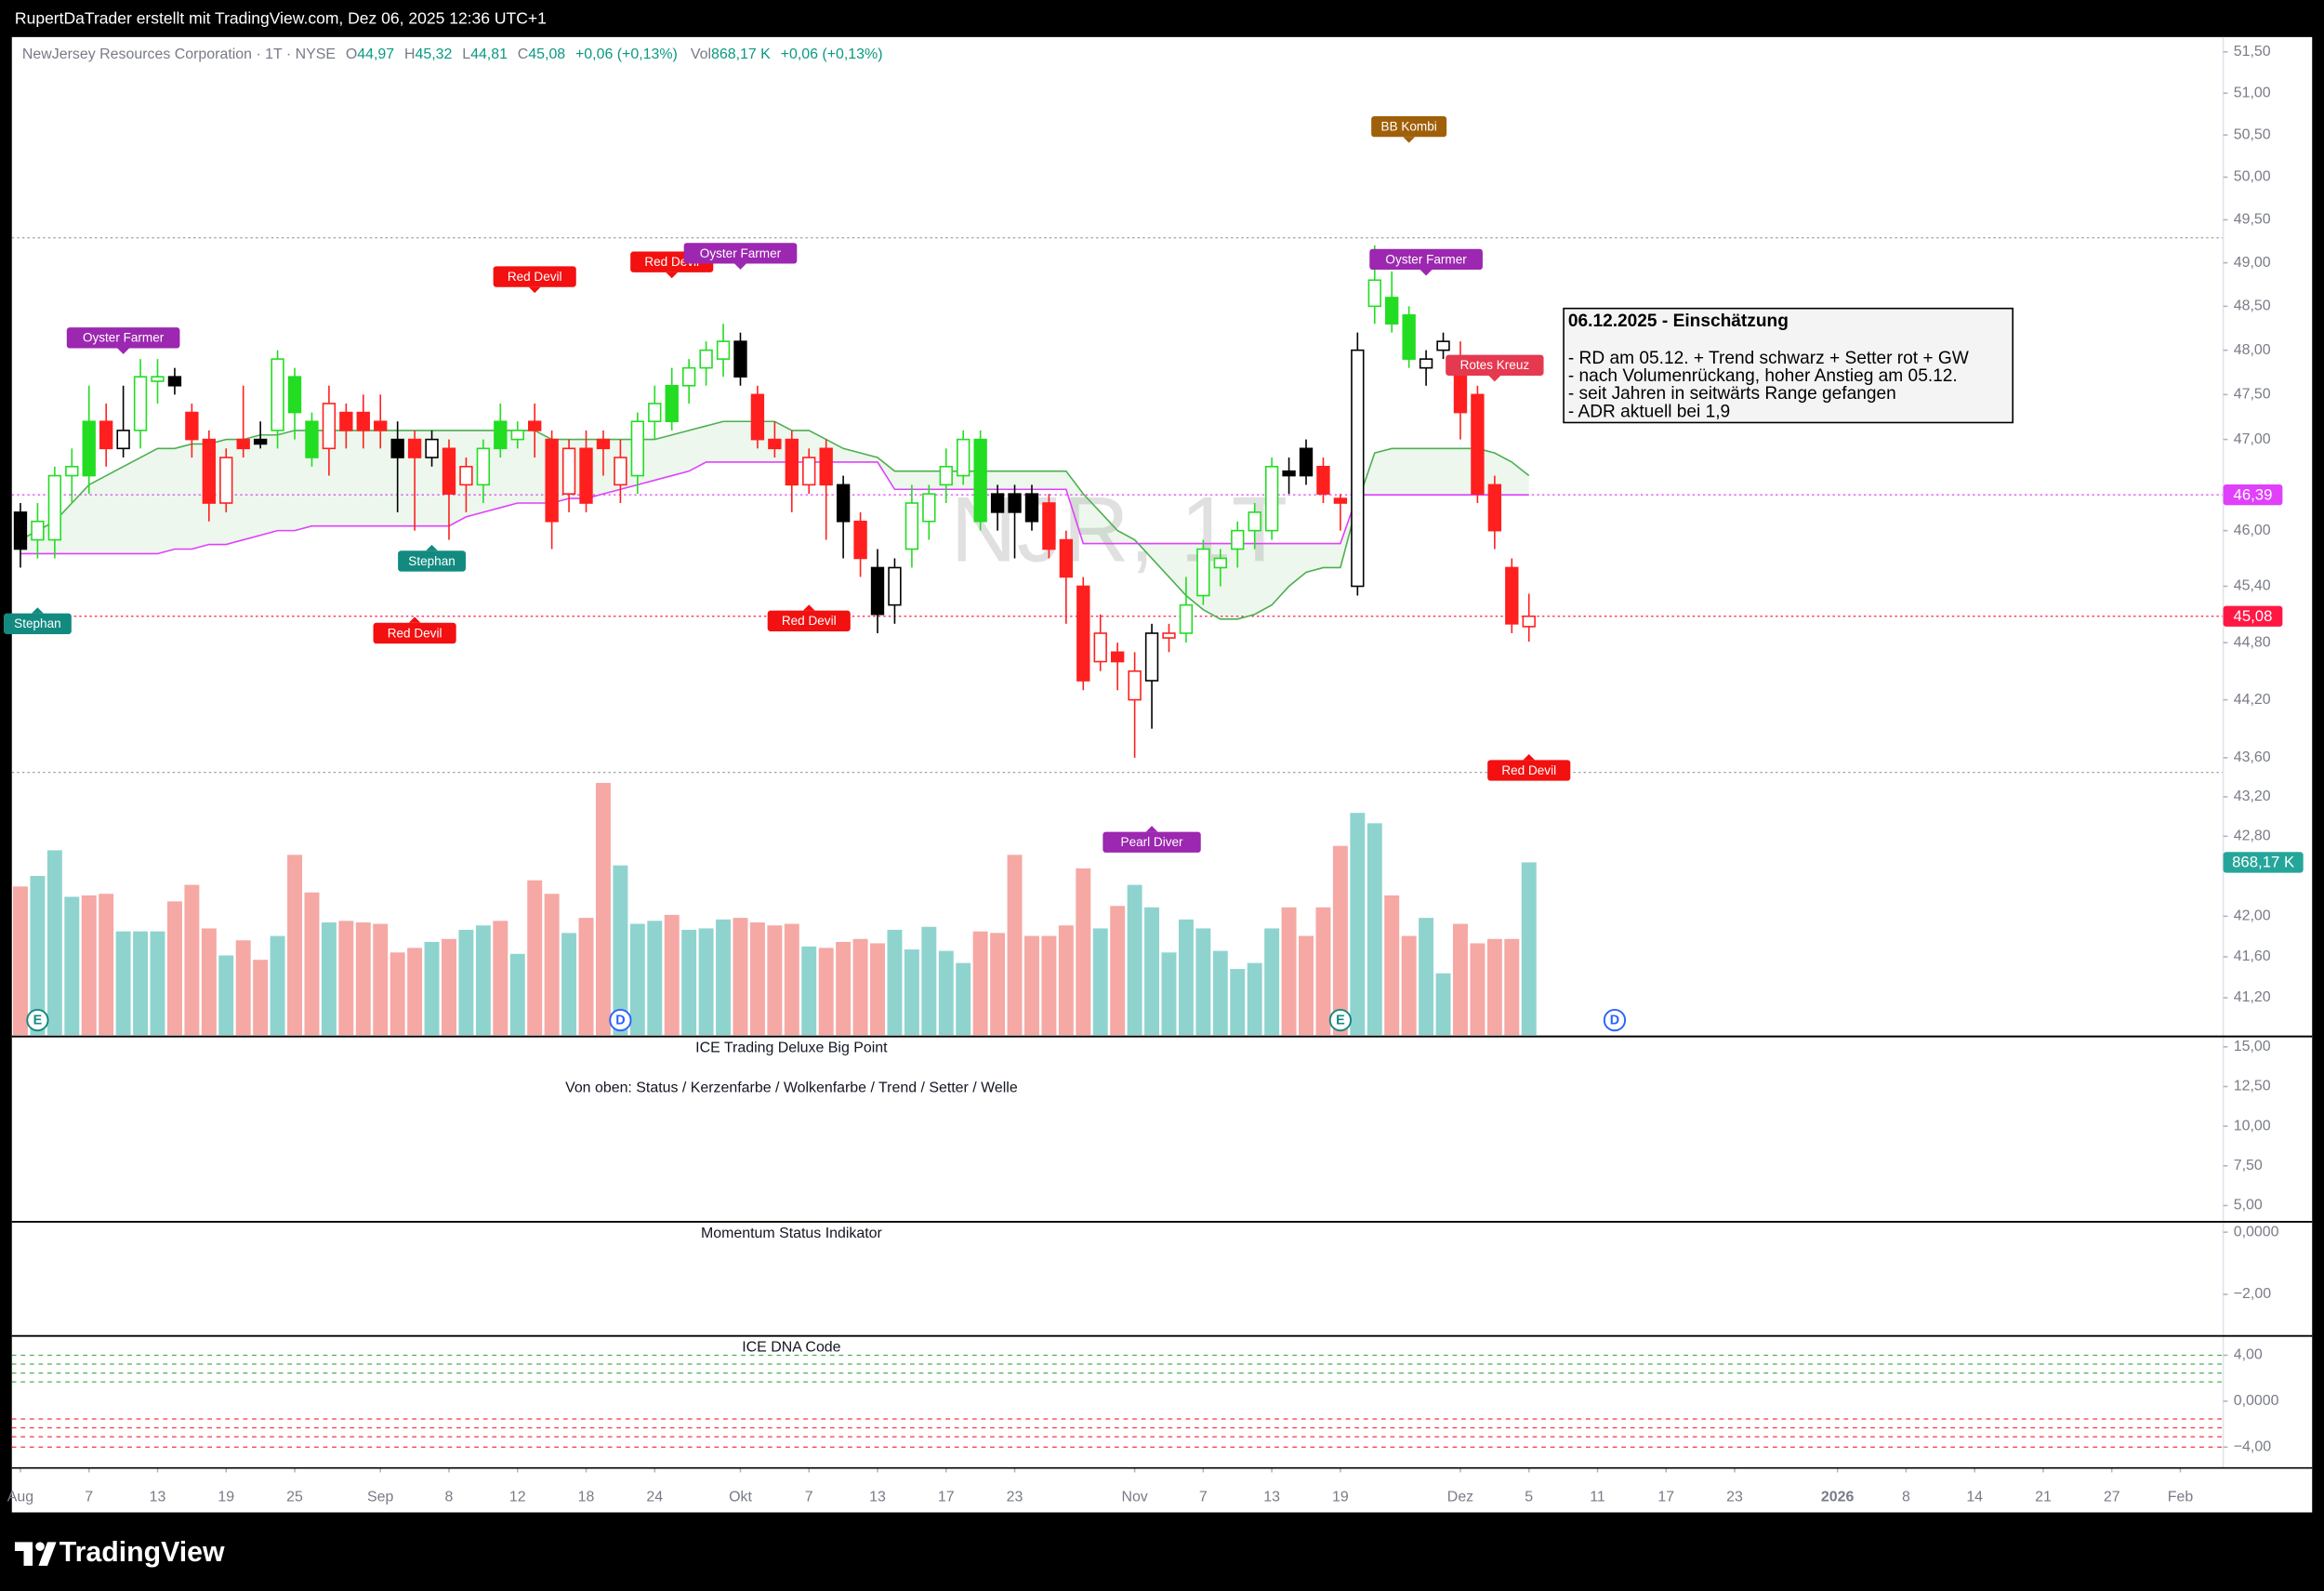  What do you see at coordinates (2263, 863) in the screenshot?
I see `volume-label-box` at bounding box center [2263, 863].